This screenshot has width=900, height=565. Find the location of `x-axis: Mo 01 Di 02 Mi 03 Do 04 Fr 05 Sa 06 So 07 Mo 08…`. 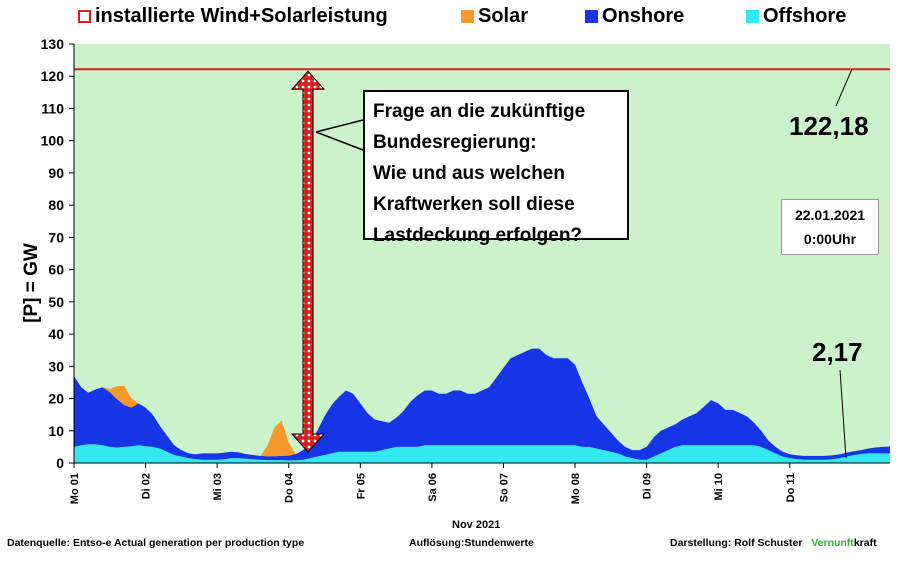

x-axis: Mo 01 Di 02 Mi 03 Do 04 Fr 05 Sa 06 So 07 Mo 08… is located at coordinates (479, 483).